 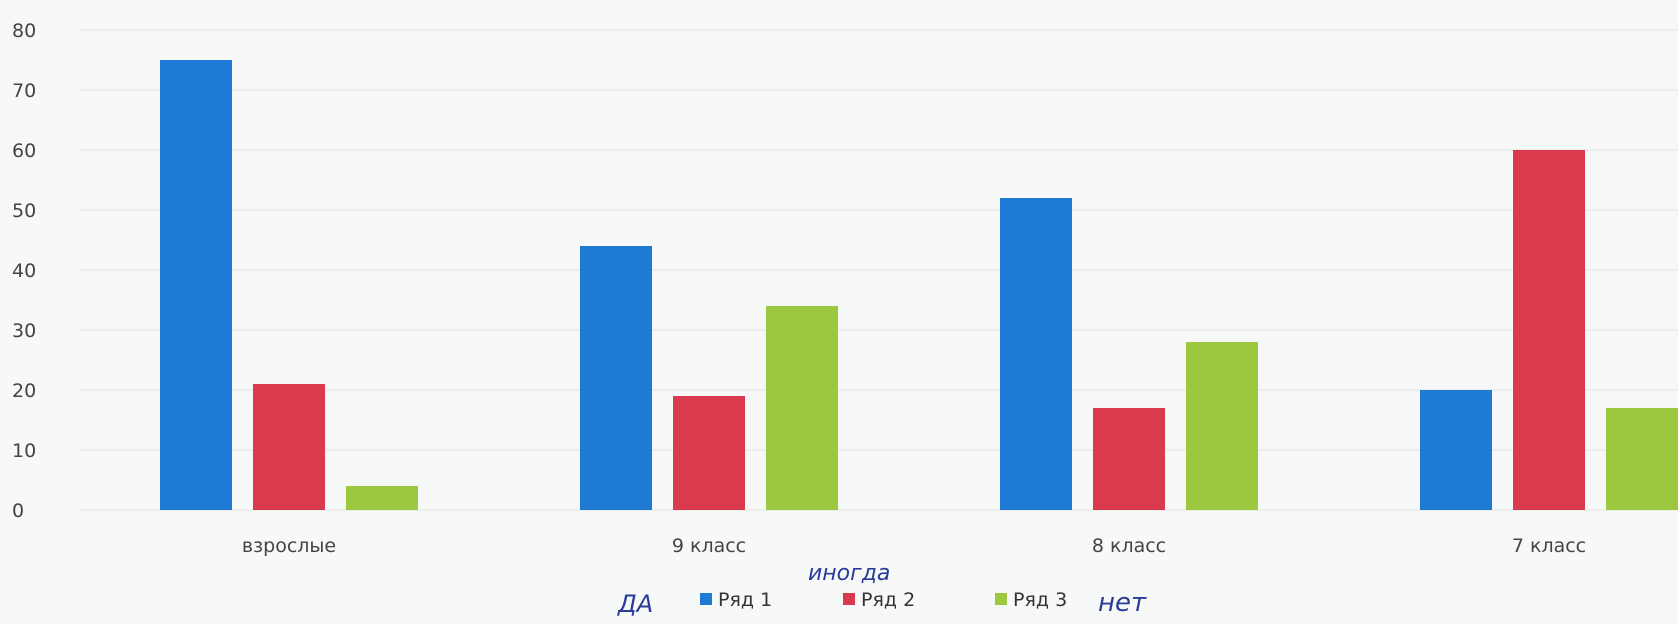 What do you see at coordinates (709, 546) in the screenshot?
I see `x-category-label: 9 класс` at bounding box center [709, 546].